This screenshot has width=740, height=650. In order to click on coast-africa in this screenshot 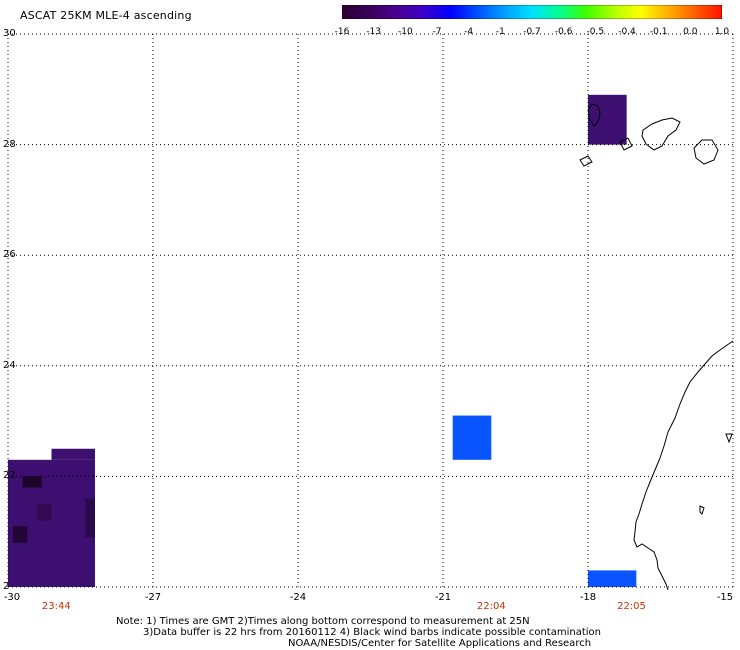, I will do `click(683, 465)`.